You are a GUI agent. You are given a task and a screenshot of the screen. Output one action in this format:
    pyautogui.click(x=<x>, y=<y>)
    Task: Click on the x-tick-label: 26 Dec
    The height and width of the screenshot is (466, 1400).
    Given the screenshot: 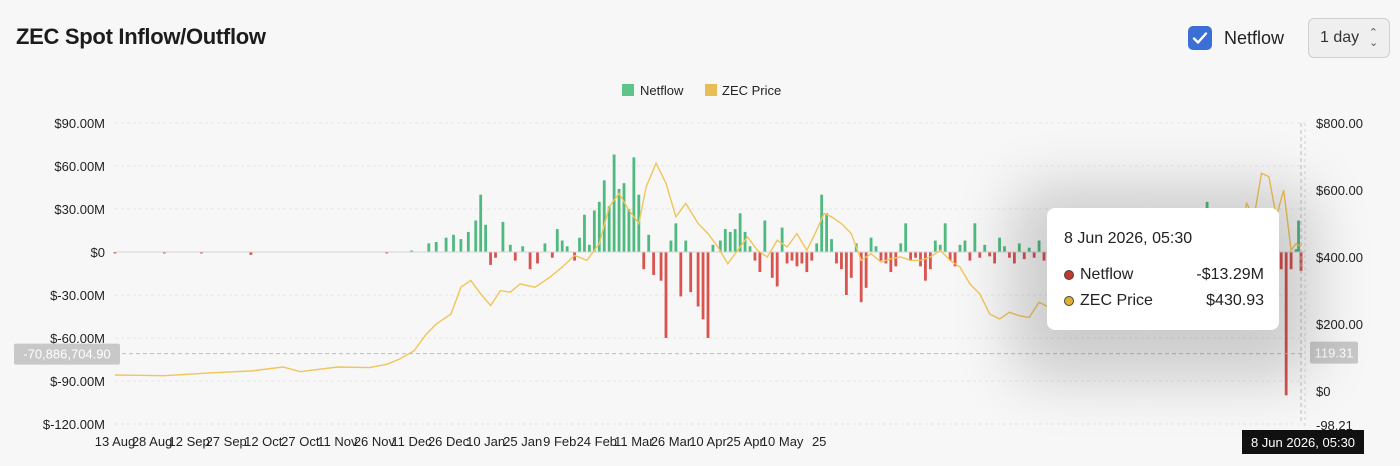 What is the action you would take?
    pyautogui.click(x=449, y=441)
    